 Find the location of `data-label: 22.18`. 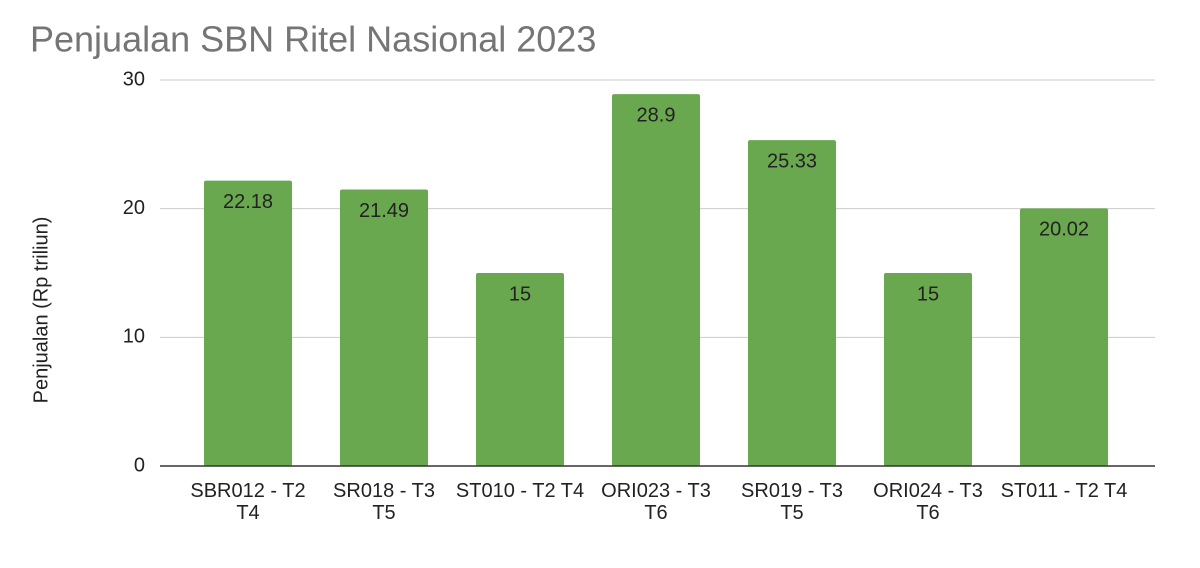

data-label: 22.18 is located at coordinates (248, 202).